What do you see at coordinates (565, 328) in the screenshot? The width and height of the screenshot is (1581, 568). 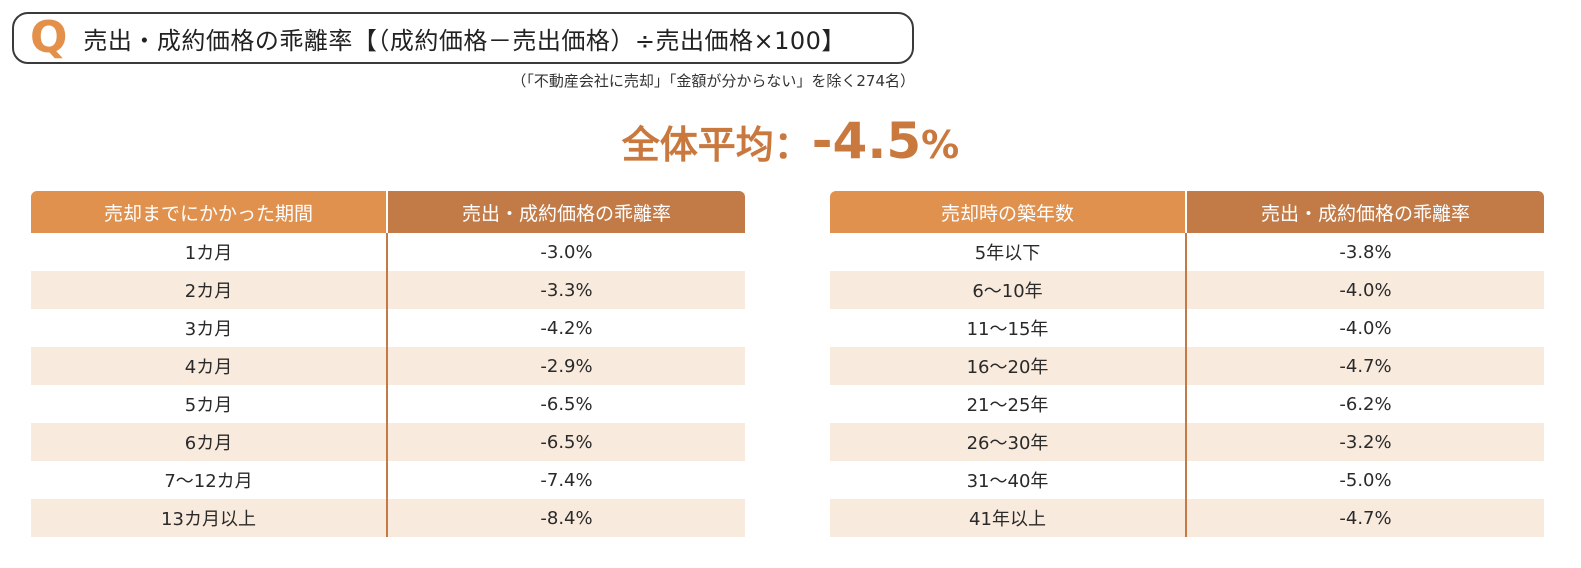 I see `deviation-cell: -4.2%` at bounding box center [565, 328].